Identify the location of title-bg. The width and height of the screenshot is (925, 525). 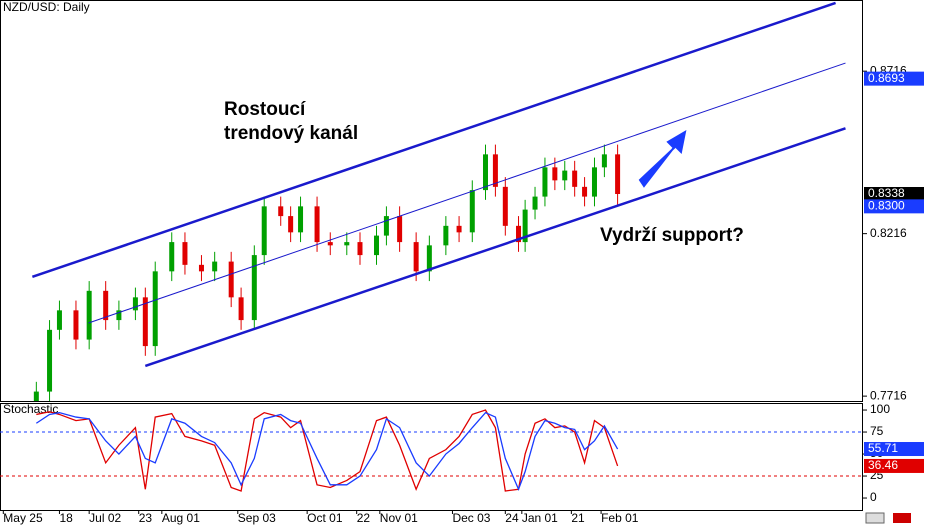
(45, 8).